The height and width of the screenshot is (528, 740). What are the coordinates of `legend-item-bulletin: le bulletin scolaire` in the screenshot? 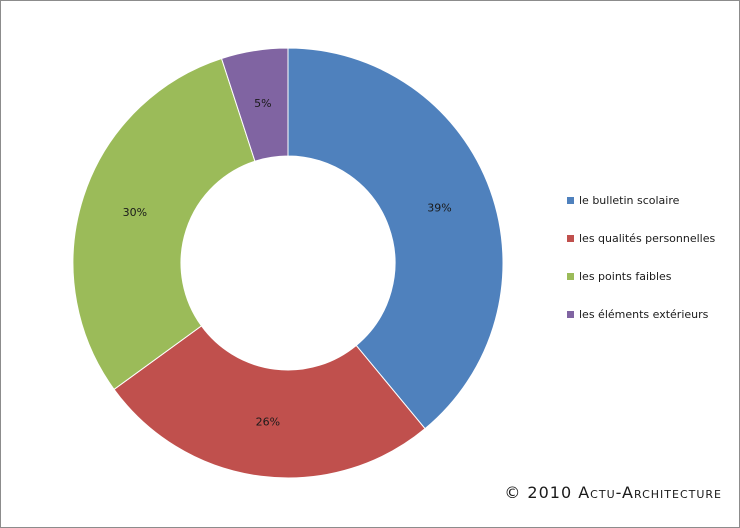 It's located at (641, 200).